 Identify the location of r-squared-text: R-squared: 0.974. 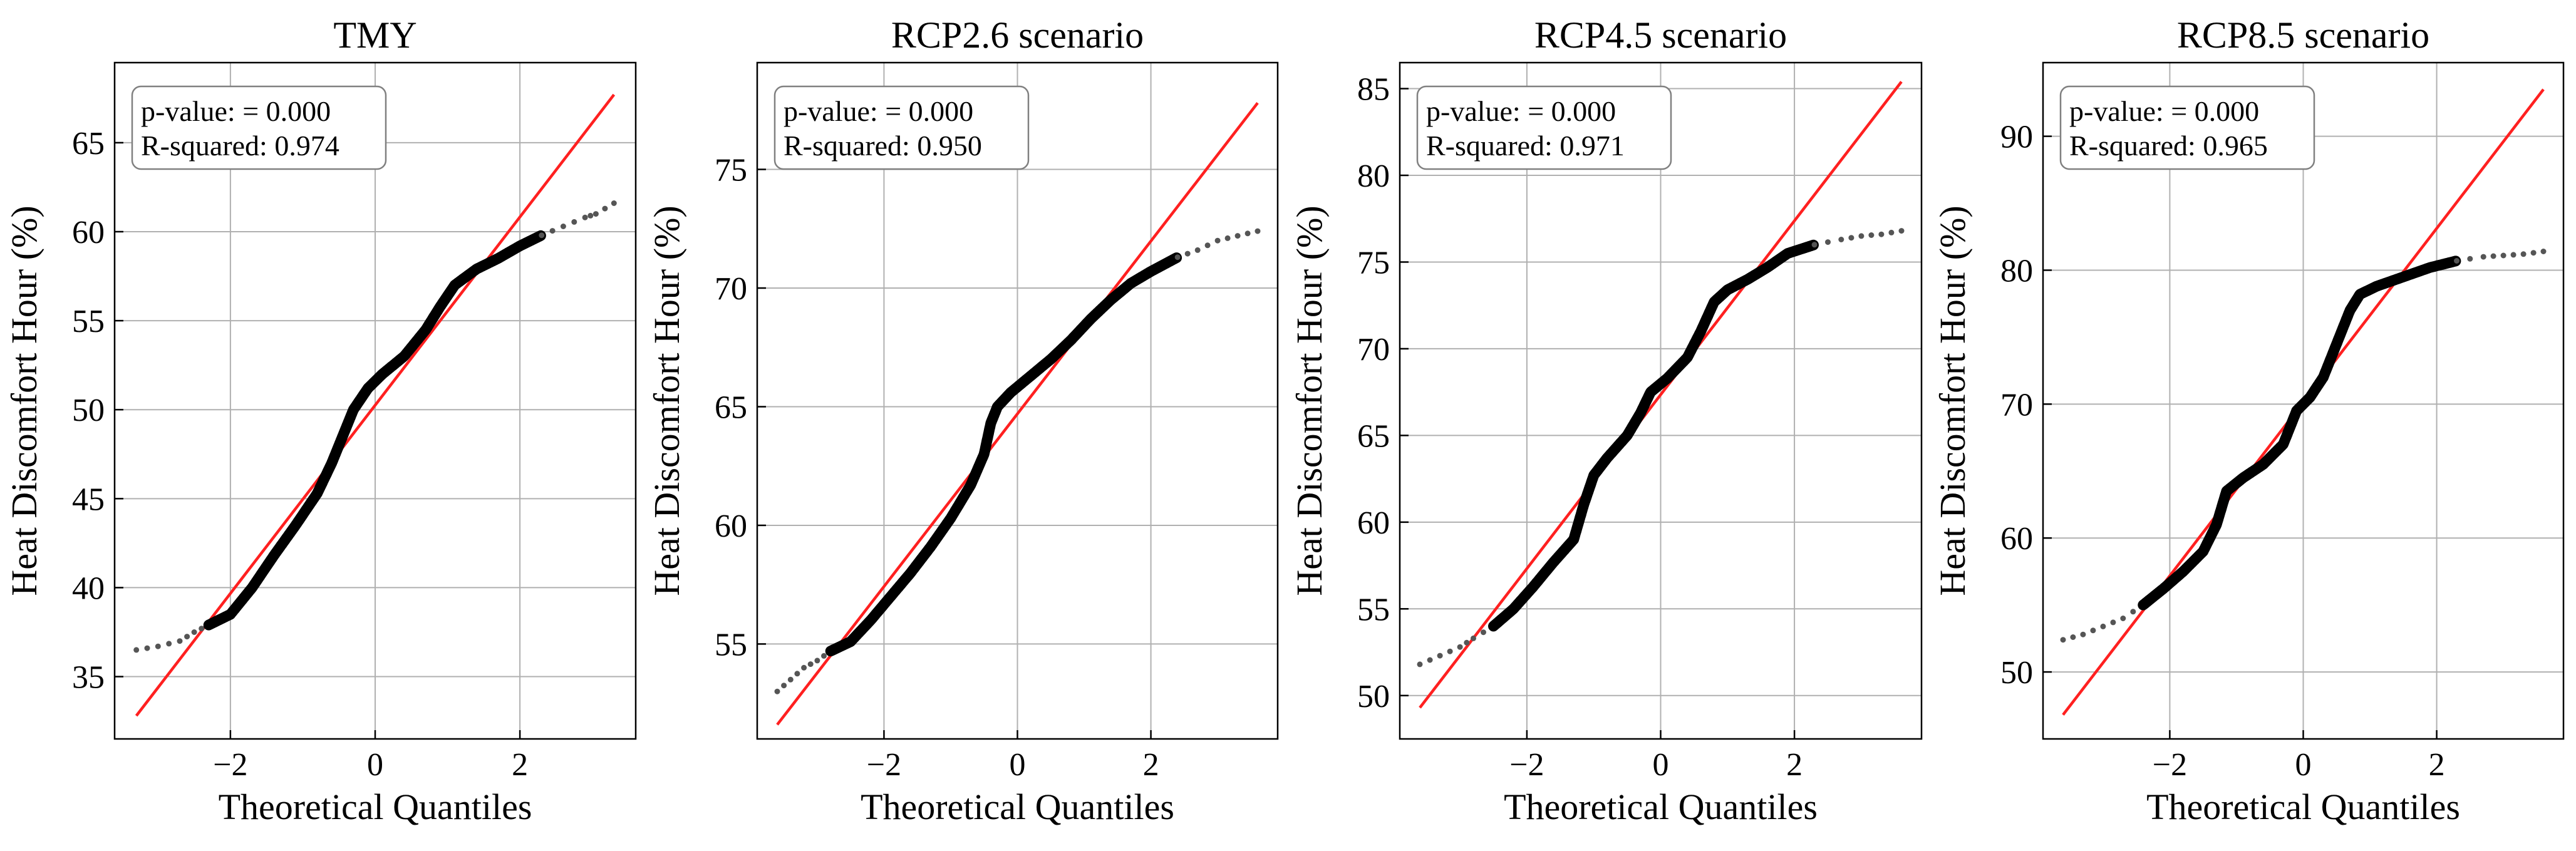
(240, 146).